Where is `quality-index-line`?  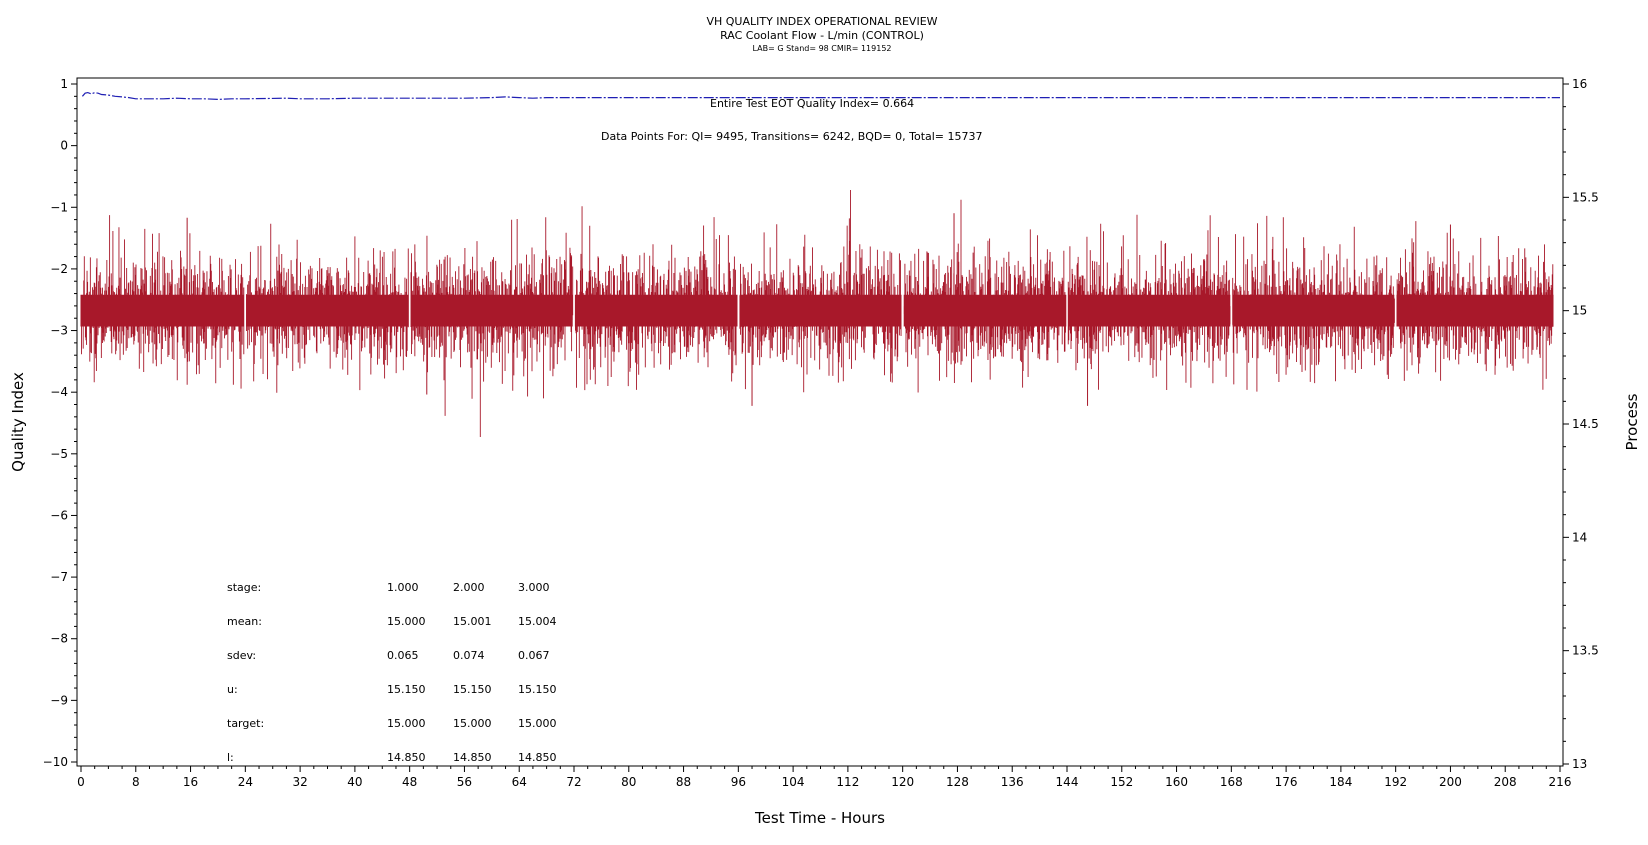 quality-index-line is located at coordinates (820, 96).